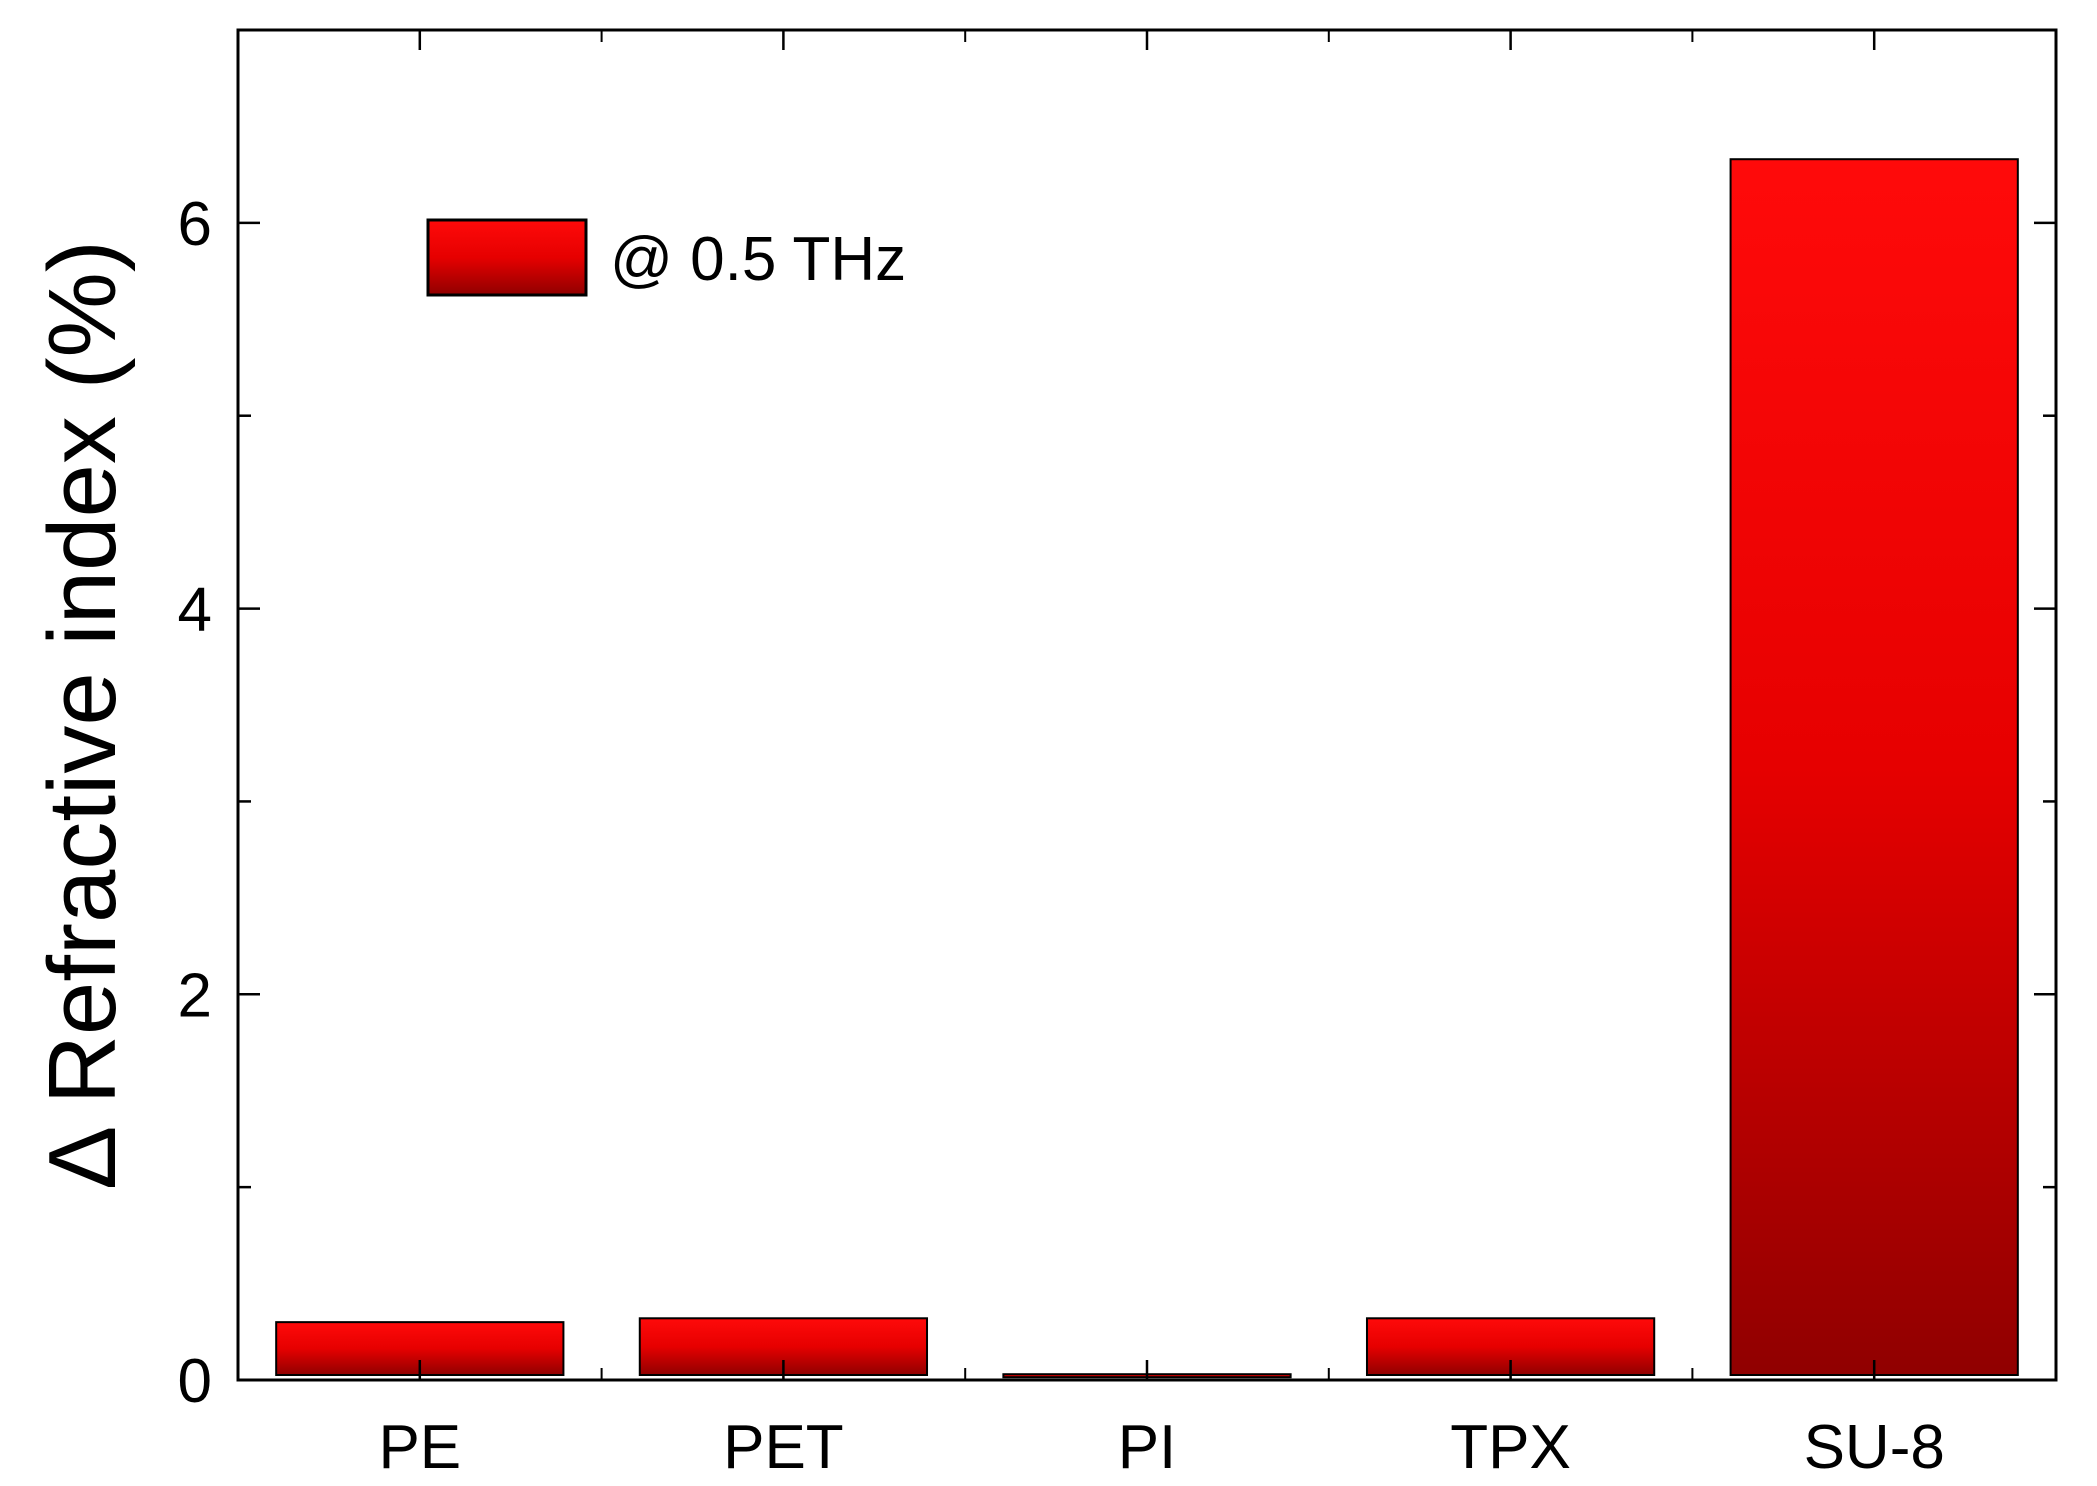 The height and width of the screenshot is (1486, 2097). I want to click on legend: @ 0.5 THz, so click(666, 257).